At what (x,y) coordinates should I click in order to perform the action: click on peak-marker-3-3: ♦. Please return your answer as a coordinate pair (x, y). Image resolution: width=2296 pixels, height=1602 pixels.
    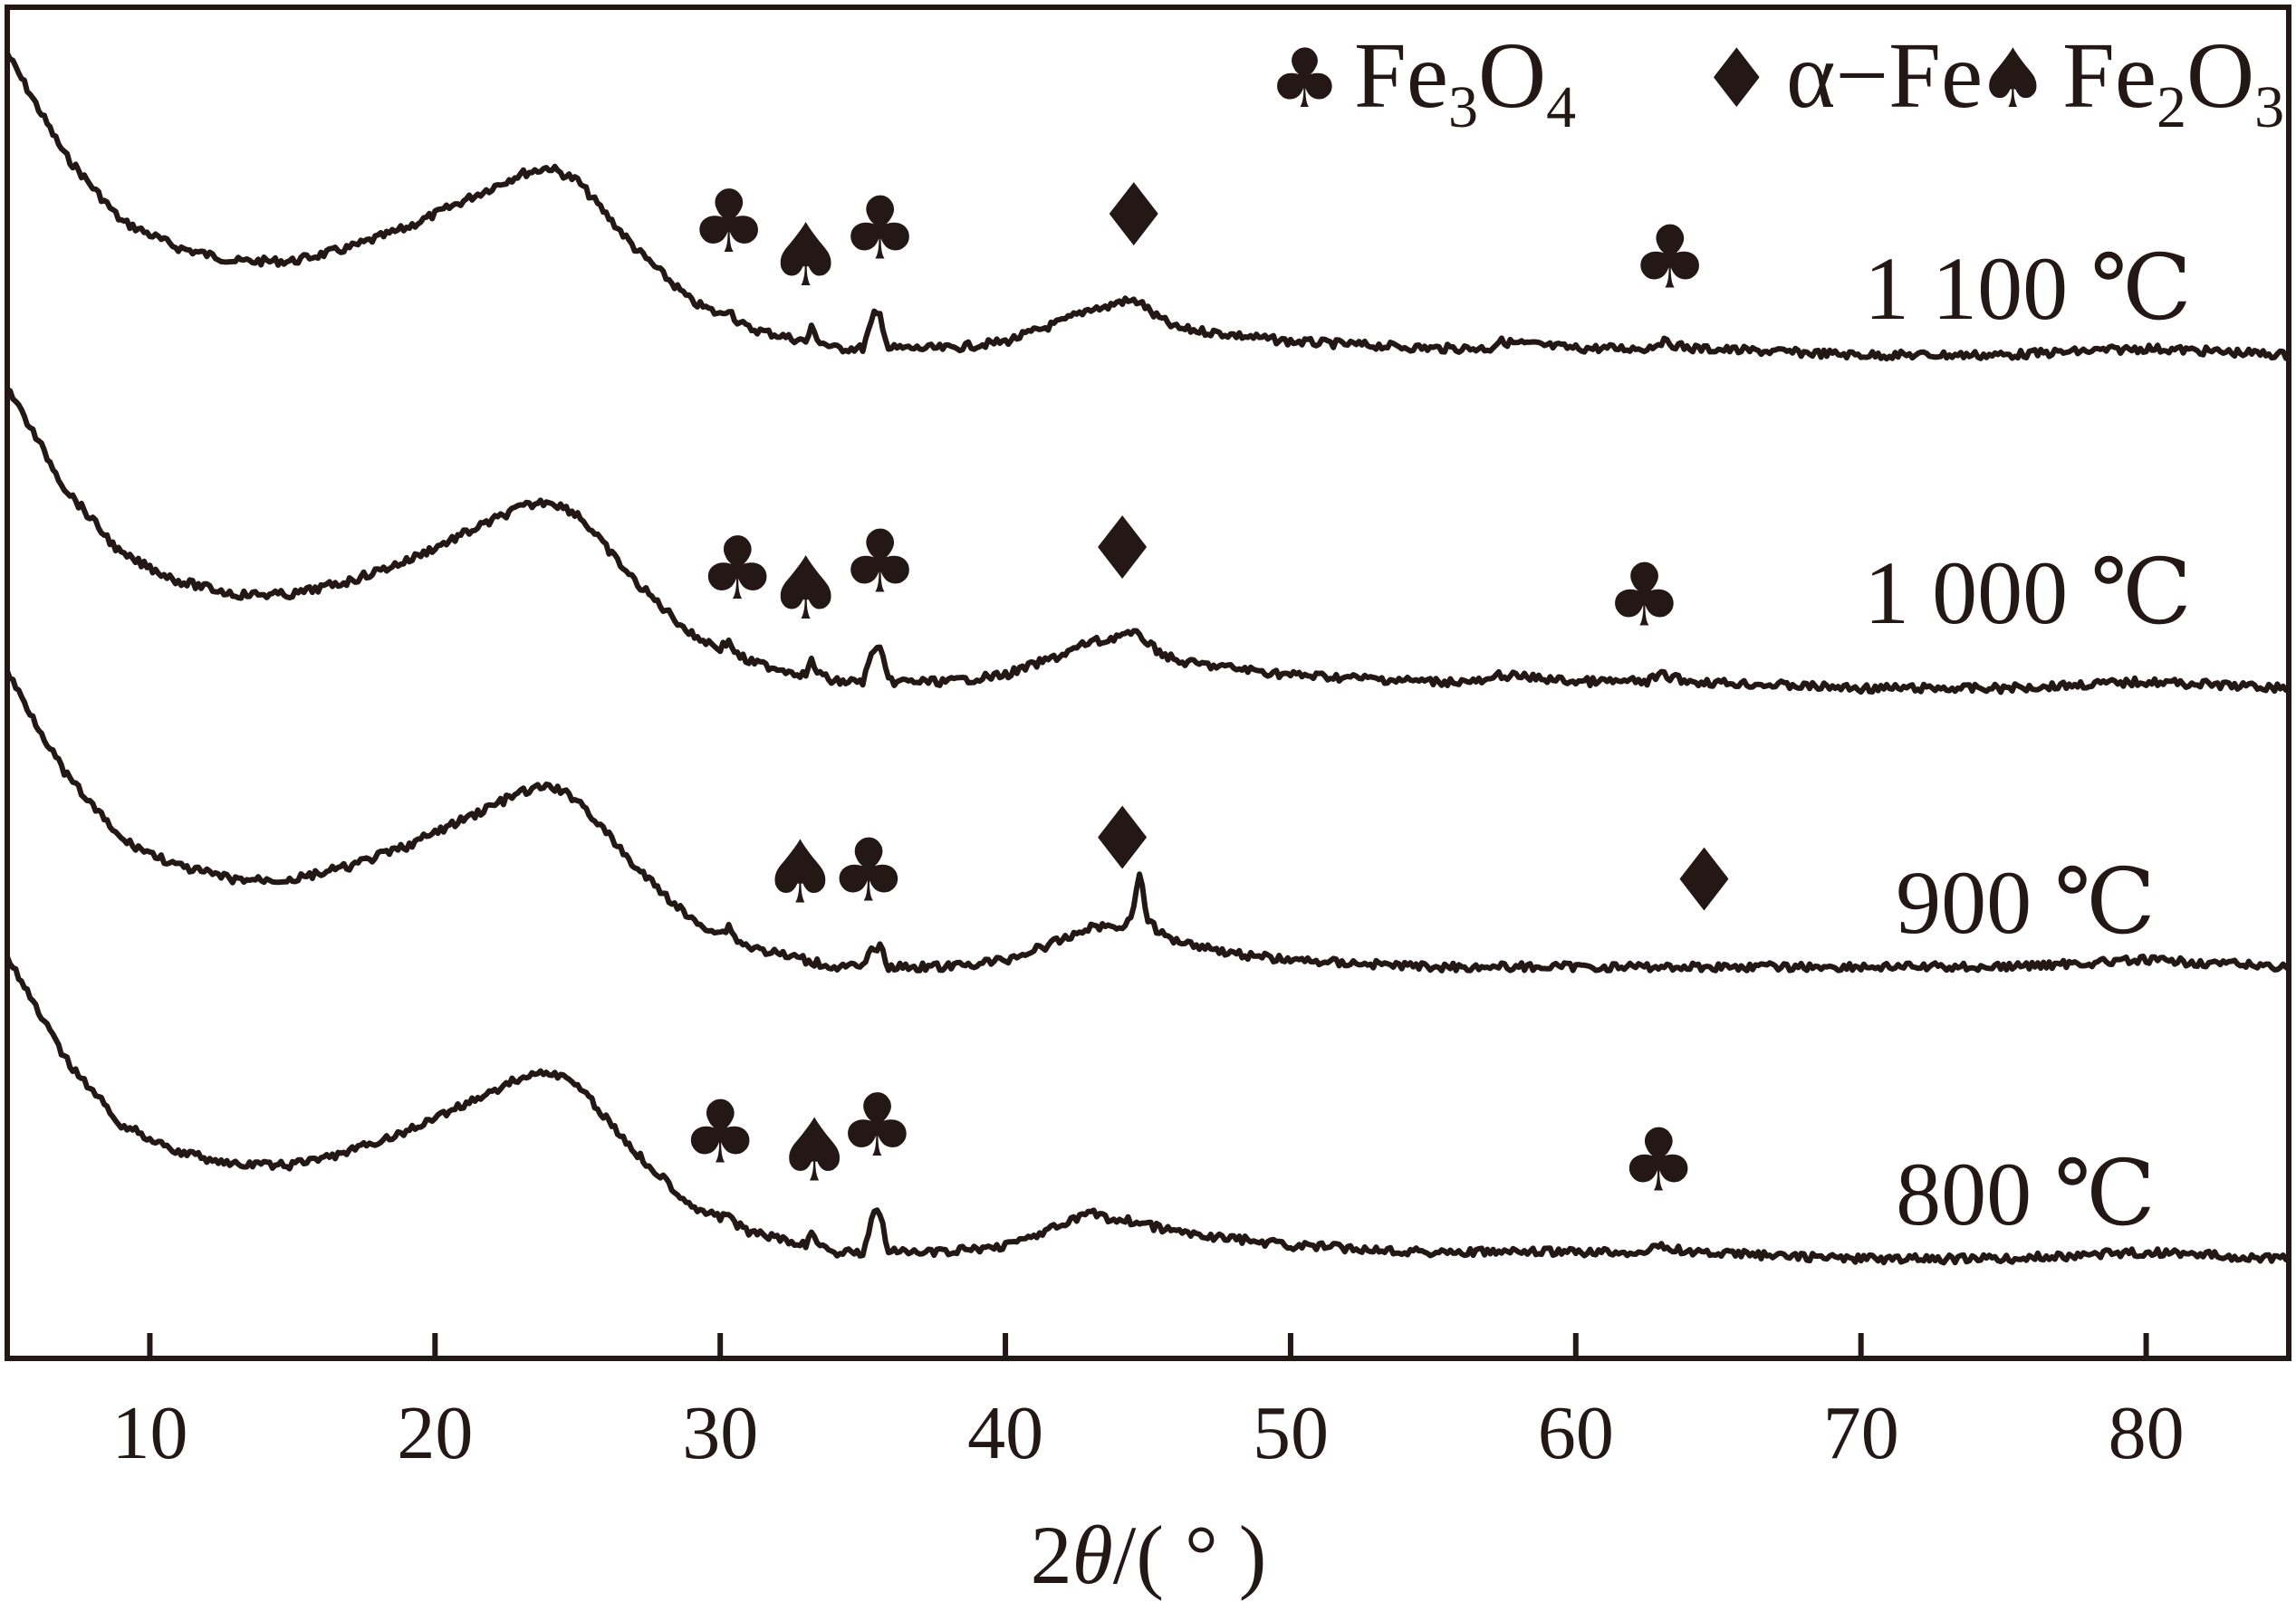
    Looking at the image, I should click on (1122, 838).